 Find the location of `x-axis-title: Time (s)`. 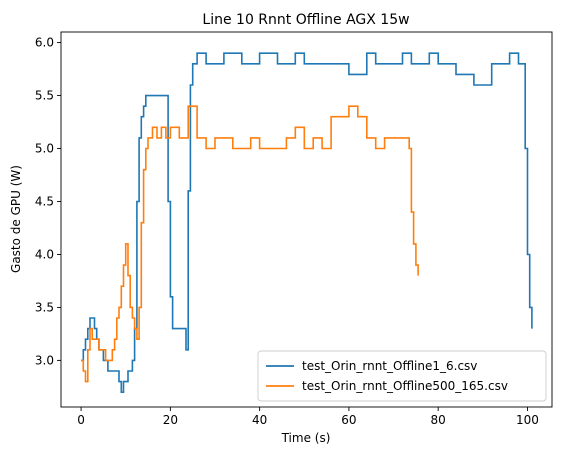

x-axis-title: Time (s) is located at coordinates (306, 438).